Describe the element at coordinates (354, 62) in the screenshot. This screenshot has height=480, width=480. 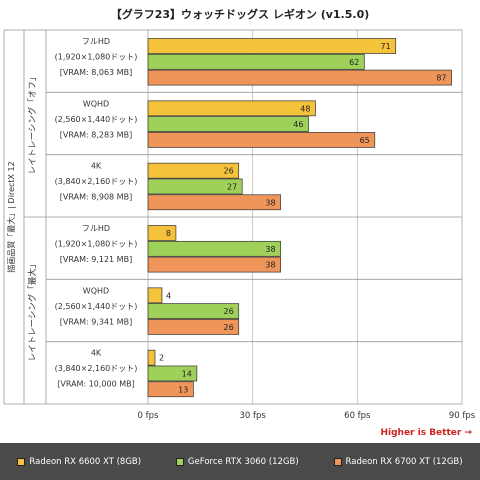
I see `bar-value-label: 62` at that location.